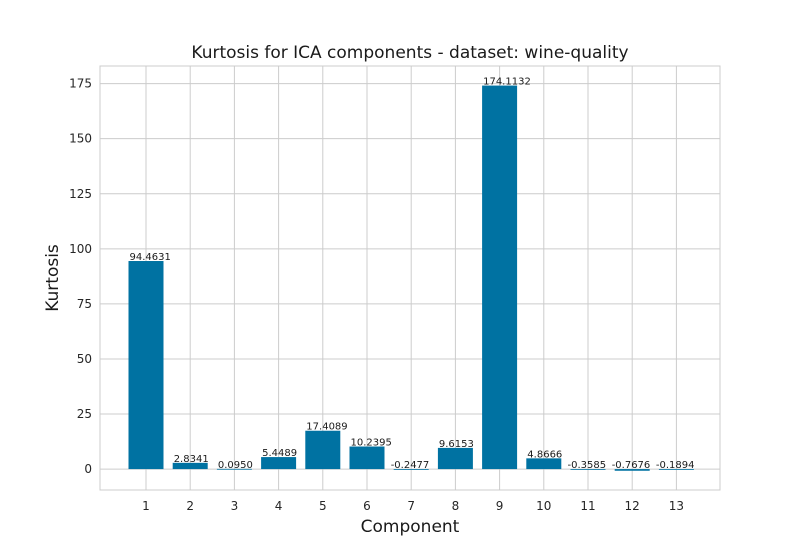 This screenshot has height=550, width=800. Describe the element at coordinates (631, 465) in the screenshot. I see `bar-value-label: -0.7676` at that location.